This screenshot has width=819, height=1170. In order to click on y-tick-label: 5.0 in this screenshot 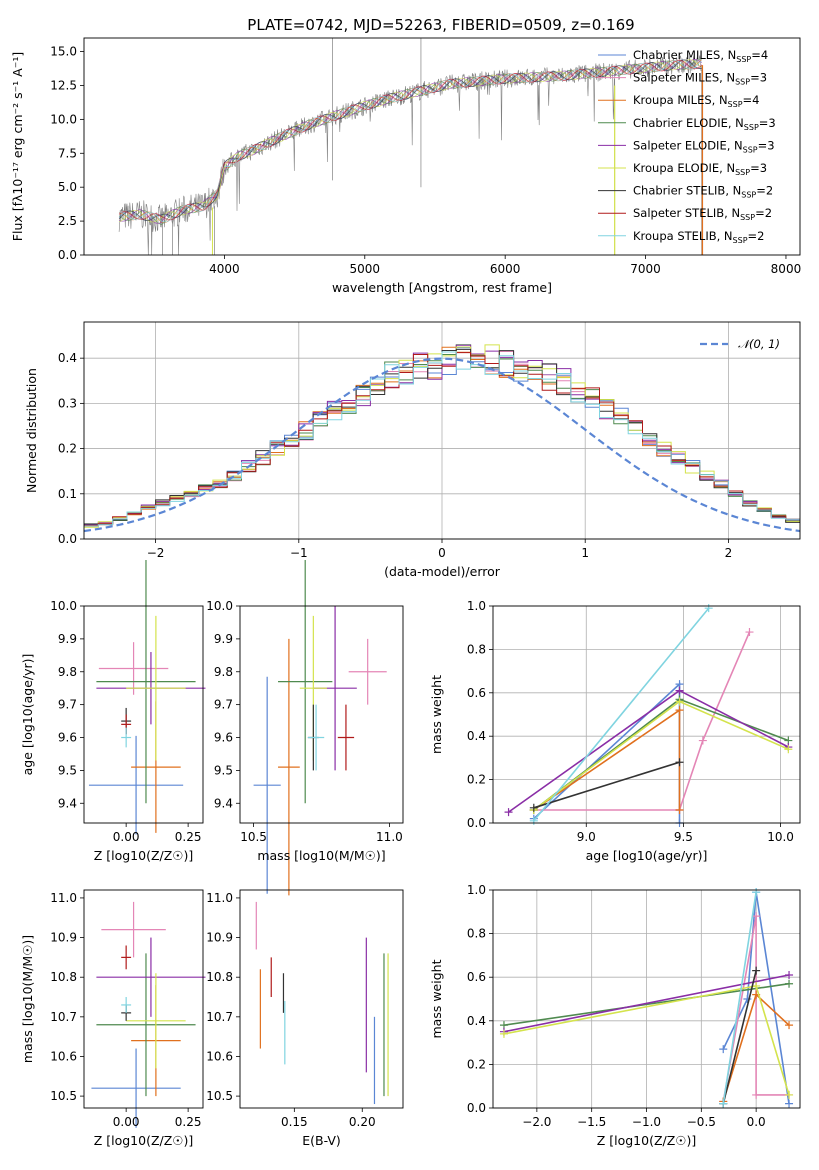, I will do `click(67, 187)`.